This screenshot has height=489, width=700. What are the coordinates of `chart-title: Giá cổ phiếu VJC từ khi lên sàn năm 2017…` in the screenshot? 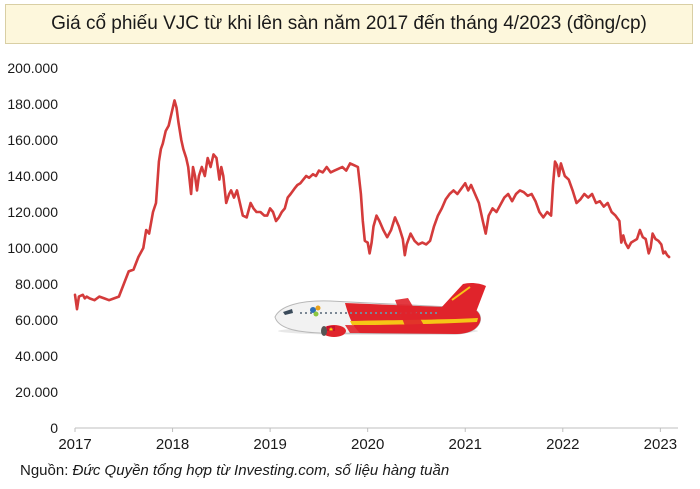 It's located at (349, 23).